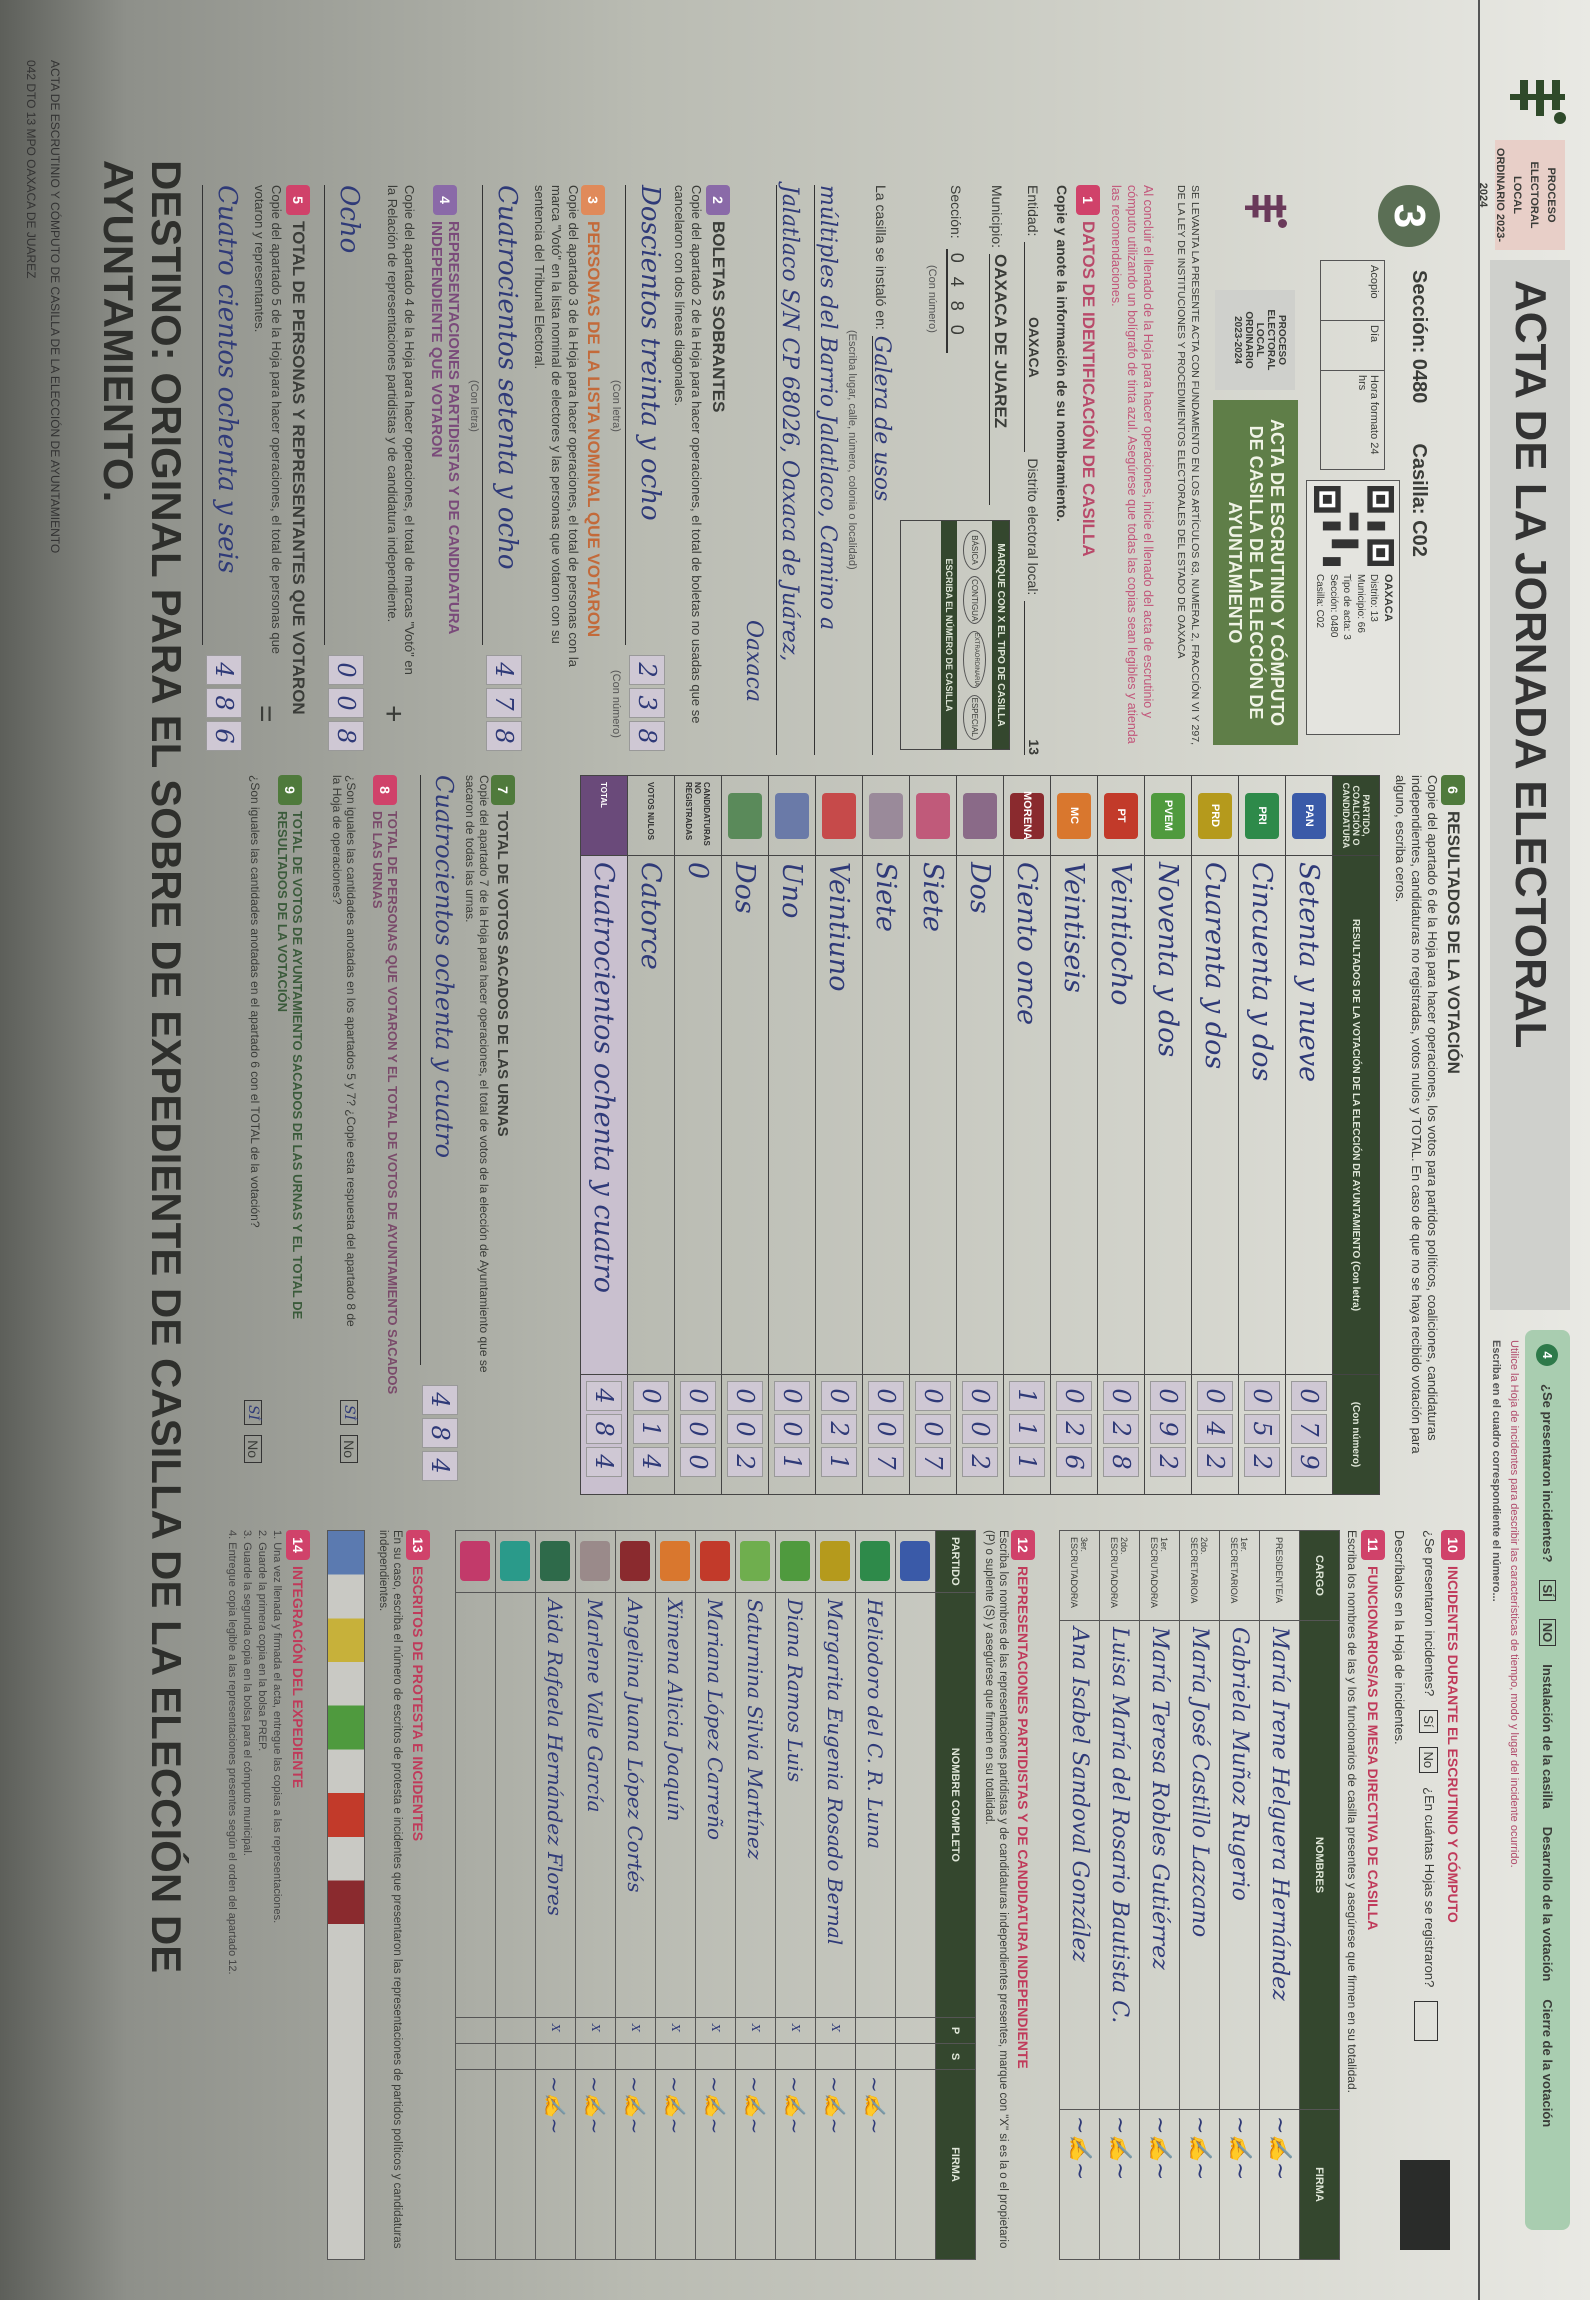 This screenshot has width=1590, height=2300. Describe the element at coordinates (253, 1449) in the screenshot. I see `q2-no-checkbox: No` at that location.